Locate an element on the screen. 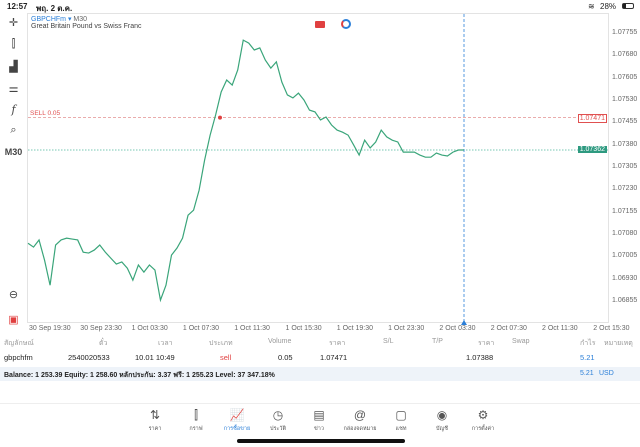 The height and width of the screenshot is (447, 640). nav-tab: ▤ ข่าว is located at coordinates (319, 421).